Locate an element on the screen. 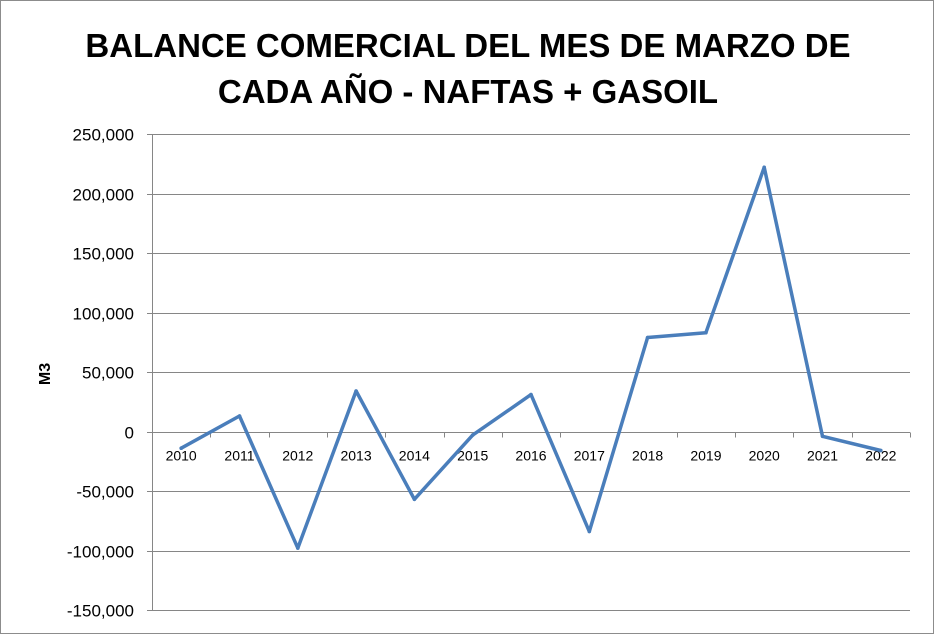 The width and height of the screenshot is (934, 634). x-tick-label: 2020 is located at coordinates (764, 456).